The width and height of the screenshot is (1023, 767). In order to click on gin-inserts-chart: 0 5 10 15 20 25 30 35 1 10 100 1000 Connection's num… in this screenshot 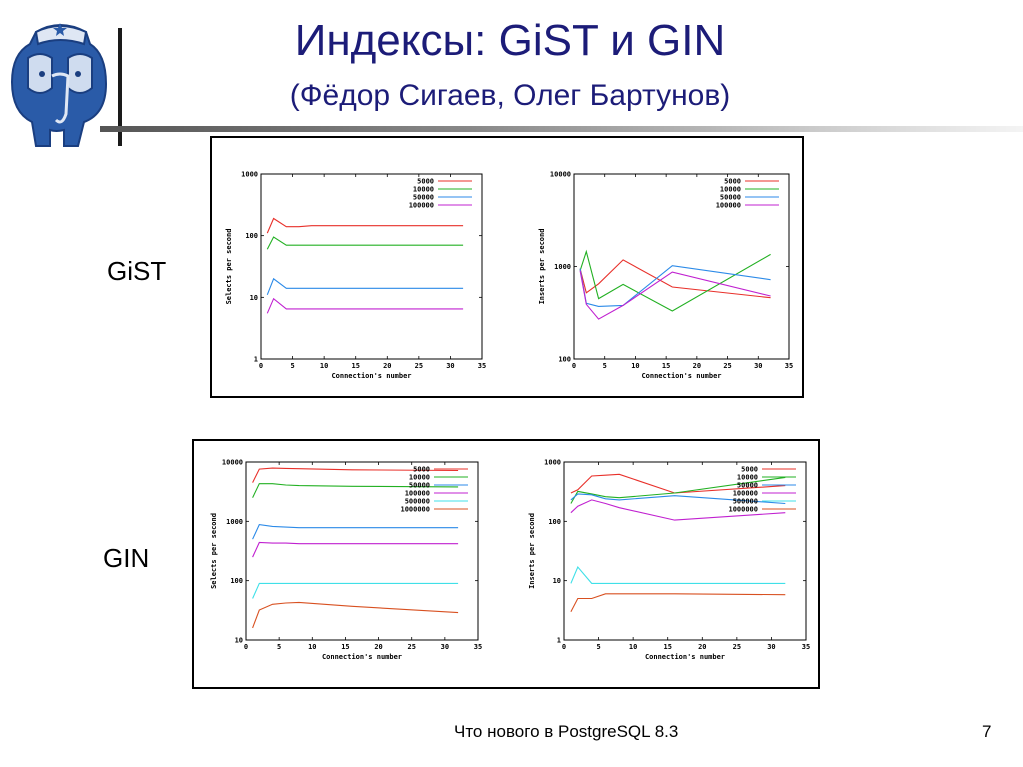, I will do `click(669, 560)`.